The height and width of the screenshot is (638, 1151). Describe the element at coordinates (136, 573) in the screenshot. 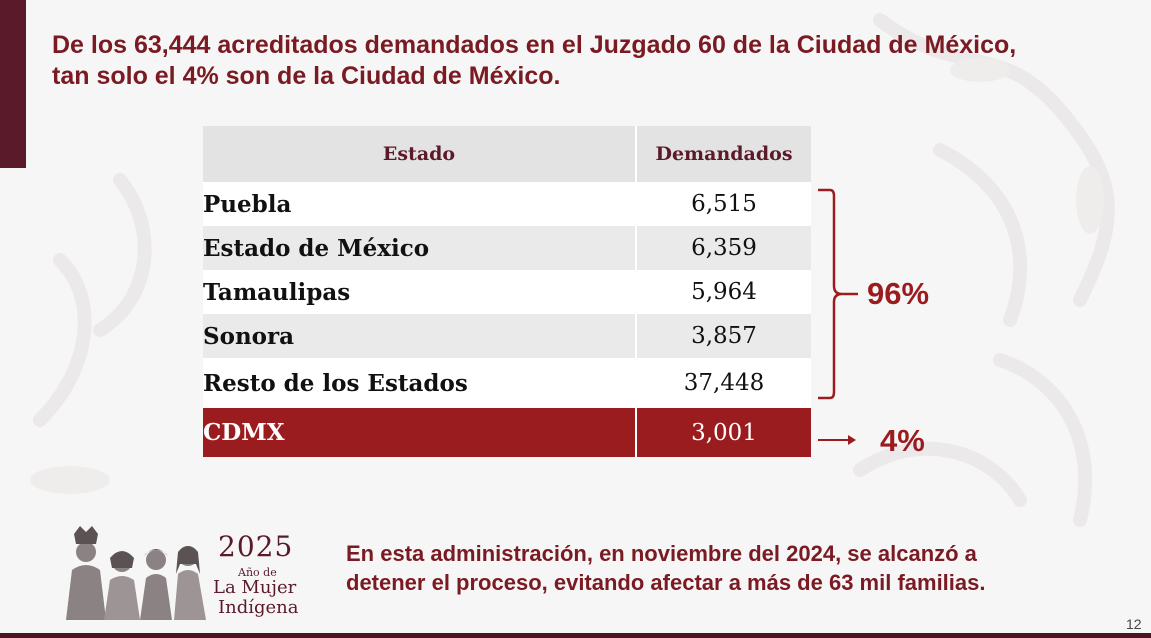

I see `indigenous-women-illustration-icon` at that location.